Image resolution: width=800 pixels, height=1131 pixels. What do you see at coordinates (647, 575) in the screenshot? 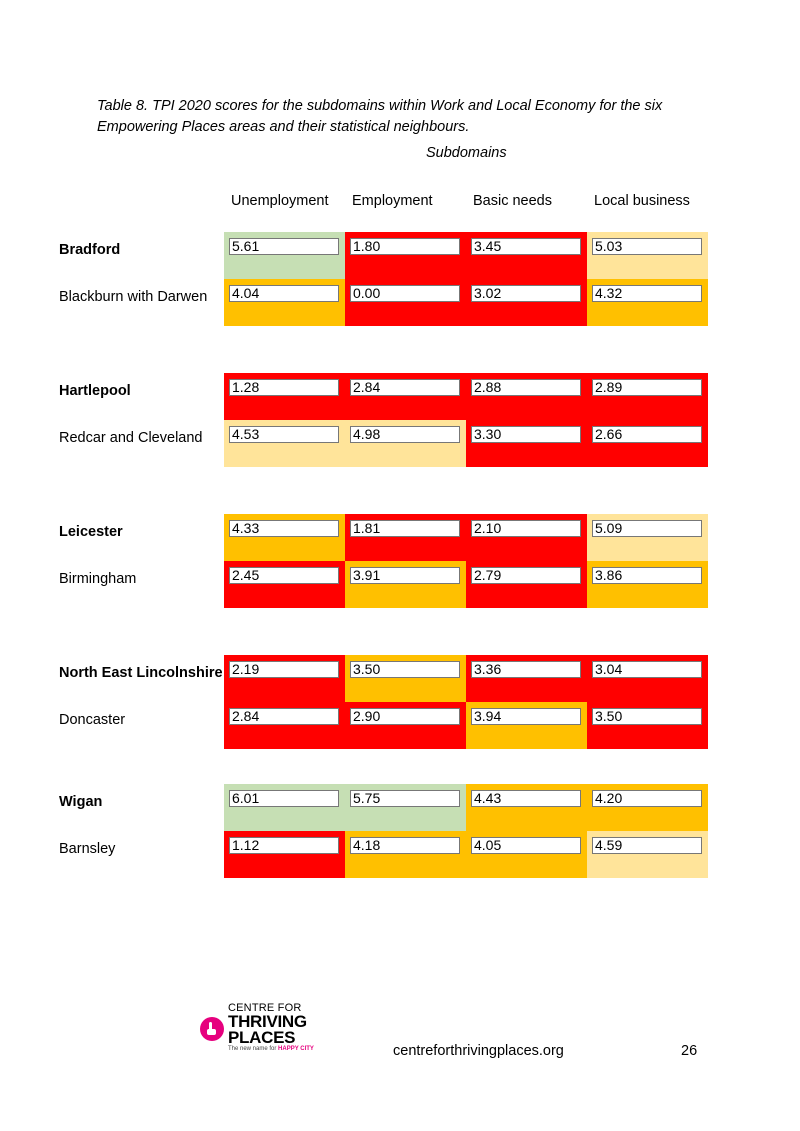
I see `score-value: 3.86` at bounding box center [647, 575].